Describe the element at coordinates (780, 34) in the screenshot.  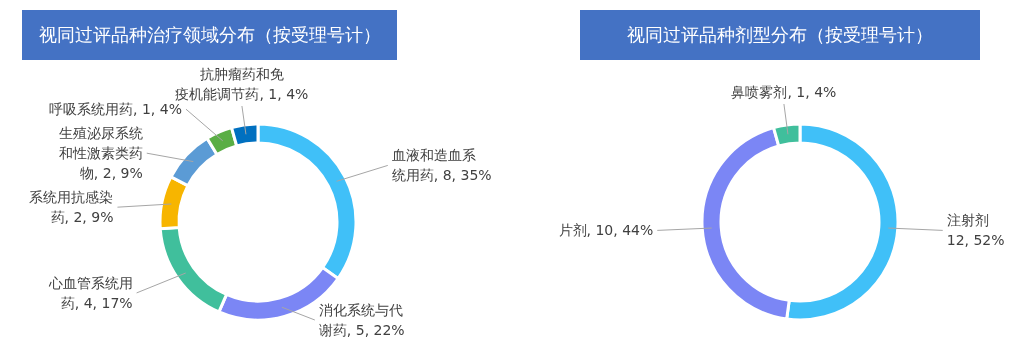
I see `chart-title: 视同过评品种剂型分布（按受理号计）` at that location.